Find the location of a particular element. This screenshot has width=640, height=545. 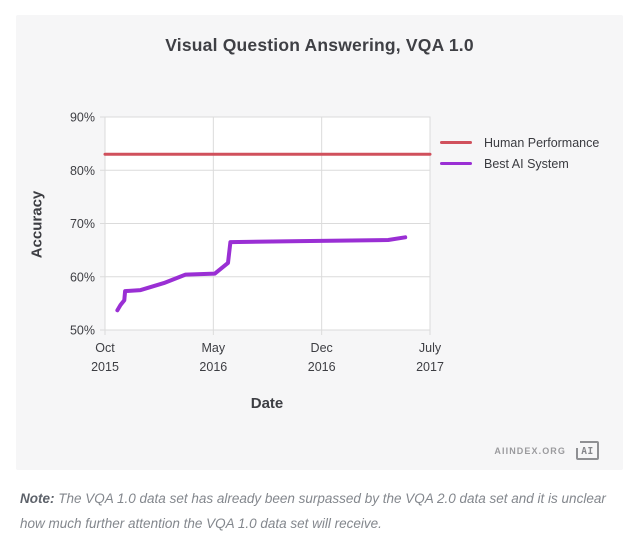

legend-item-human-performance: Human Performance is located at coordinates (519, 142).